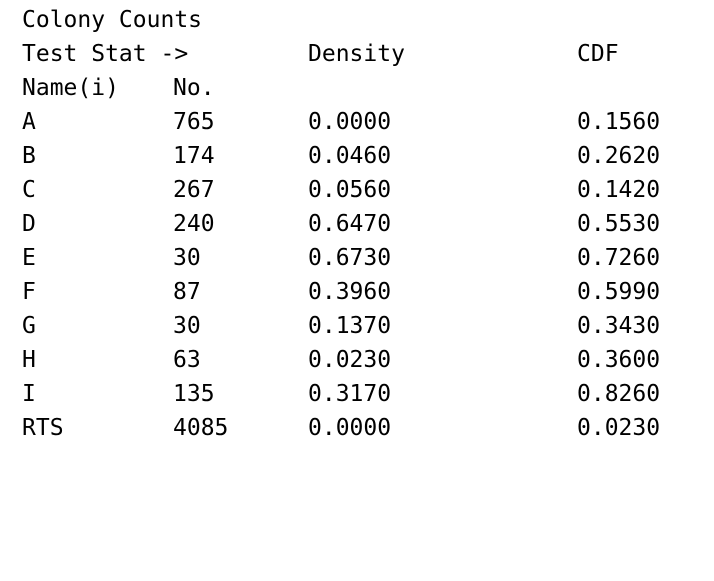  Describe the element at coordinates (194, 88) in the screenshot. I see `no-header: No.` at that location.